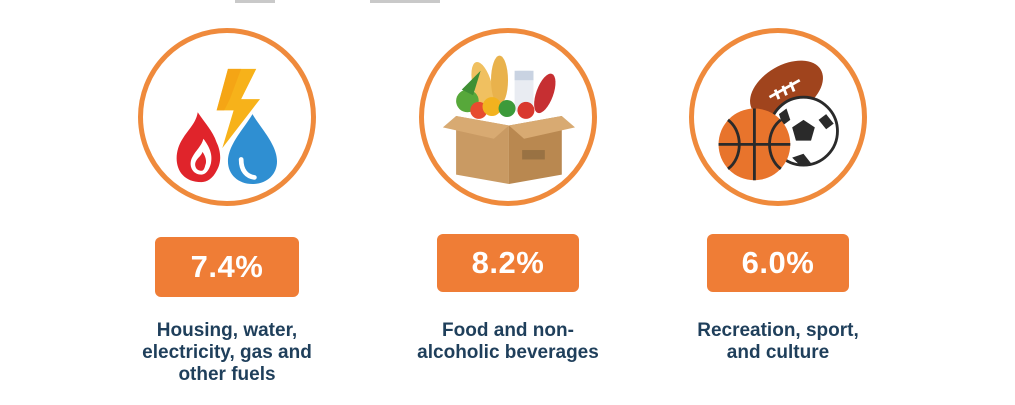 This screenshot has height=405, width=1015. Describe the element at coordinates (508, 263) in the screenshot. I see `percentage-badge: 8.2%` at that location.